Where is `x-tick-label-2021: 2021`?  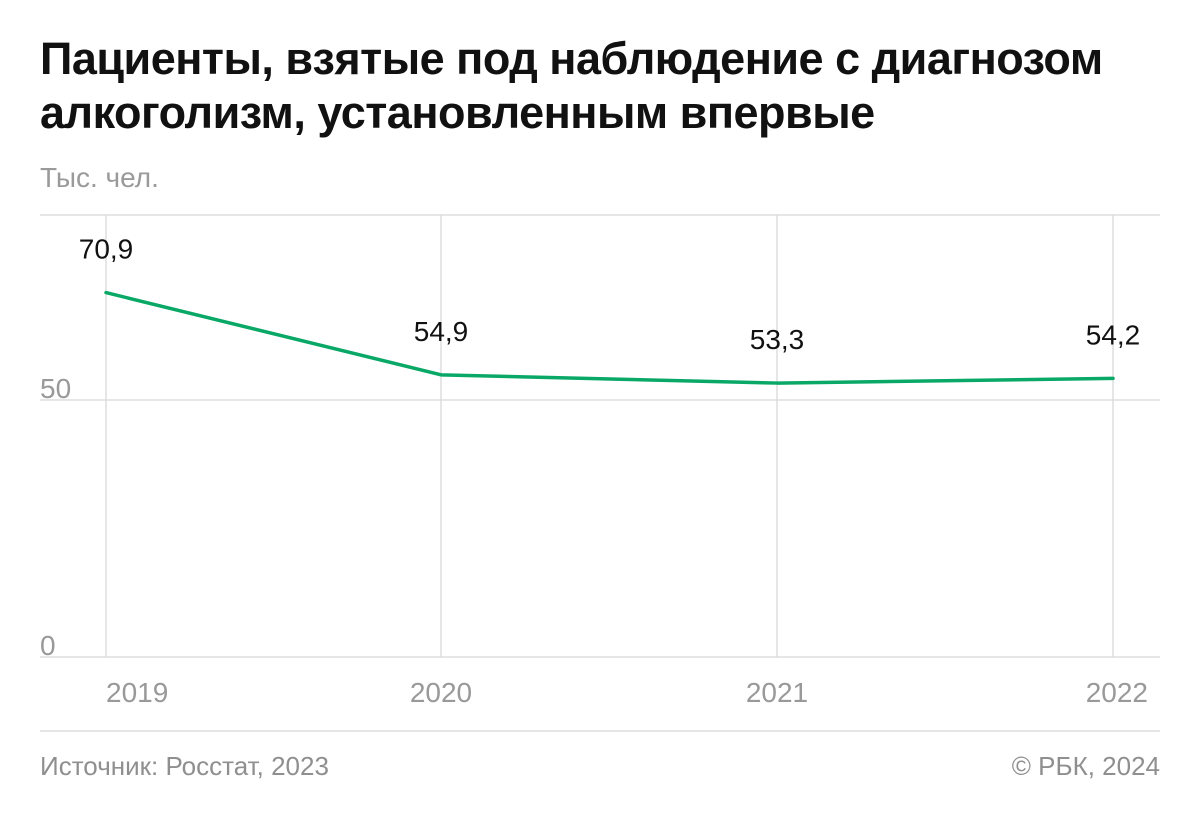 x-tick-label-2021: 2021 is located at coordinates (777, 692).